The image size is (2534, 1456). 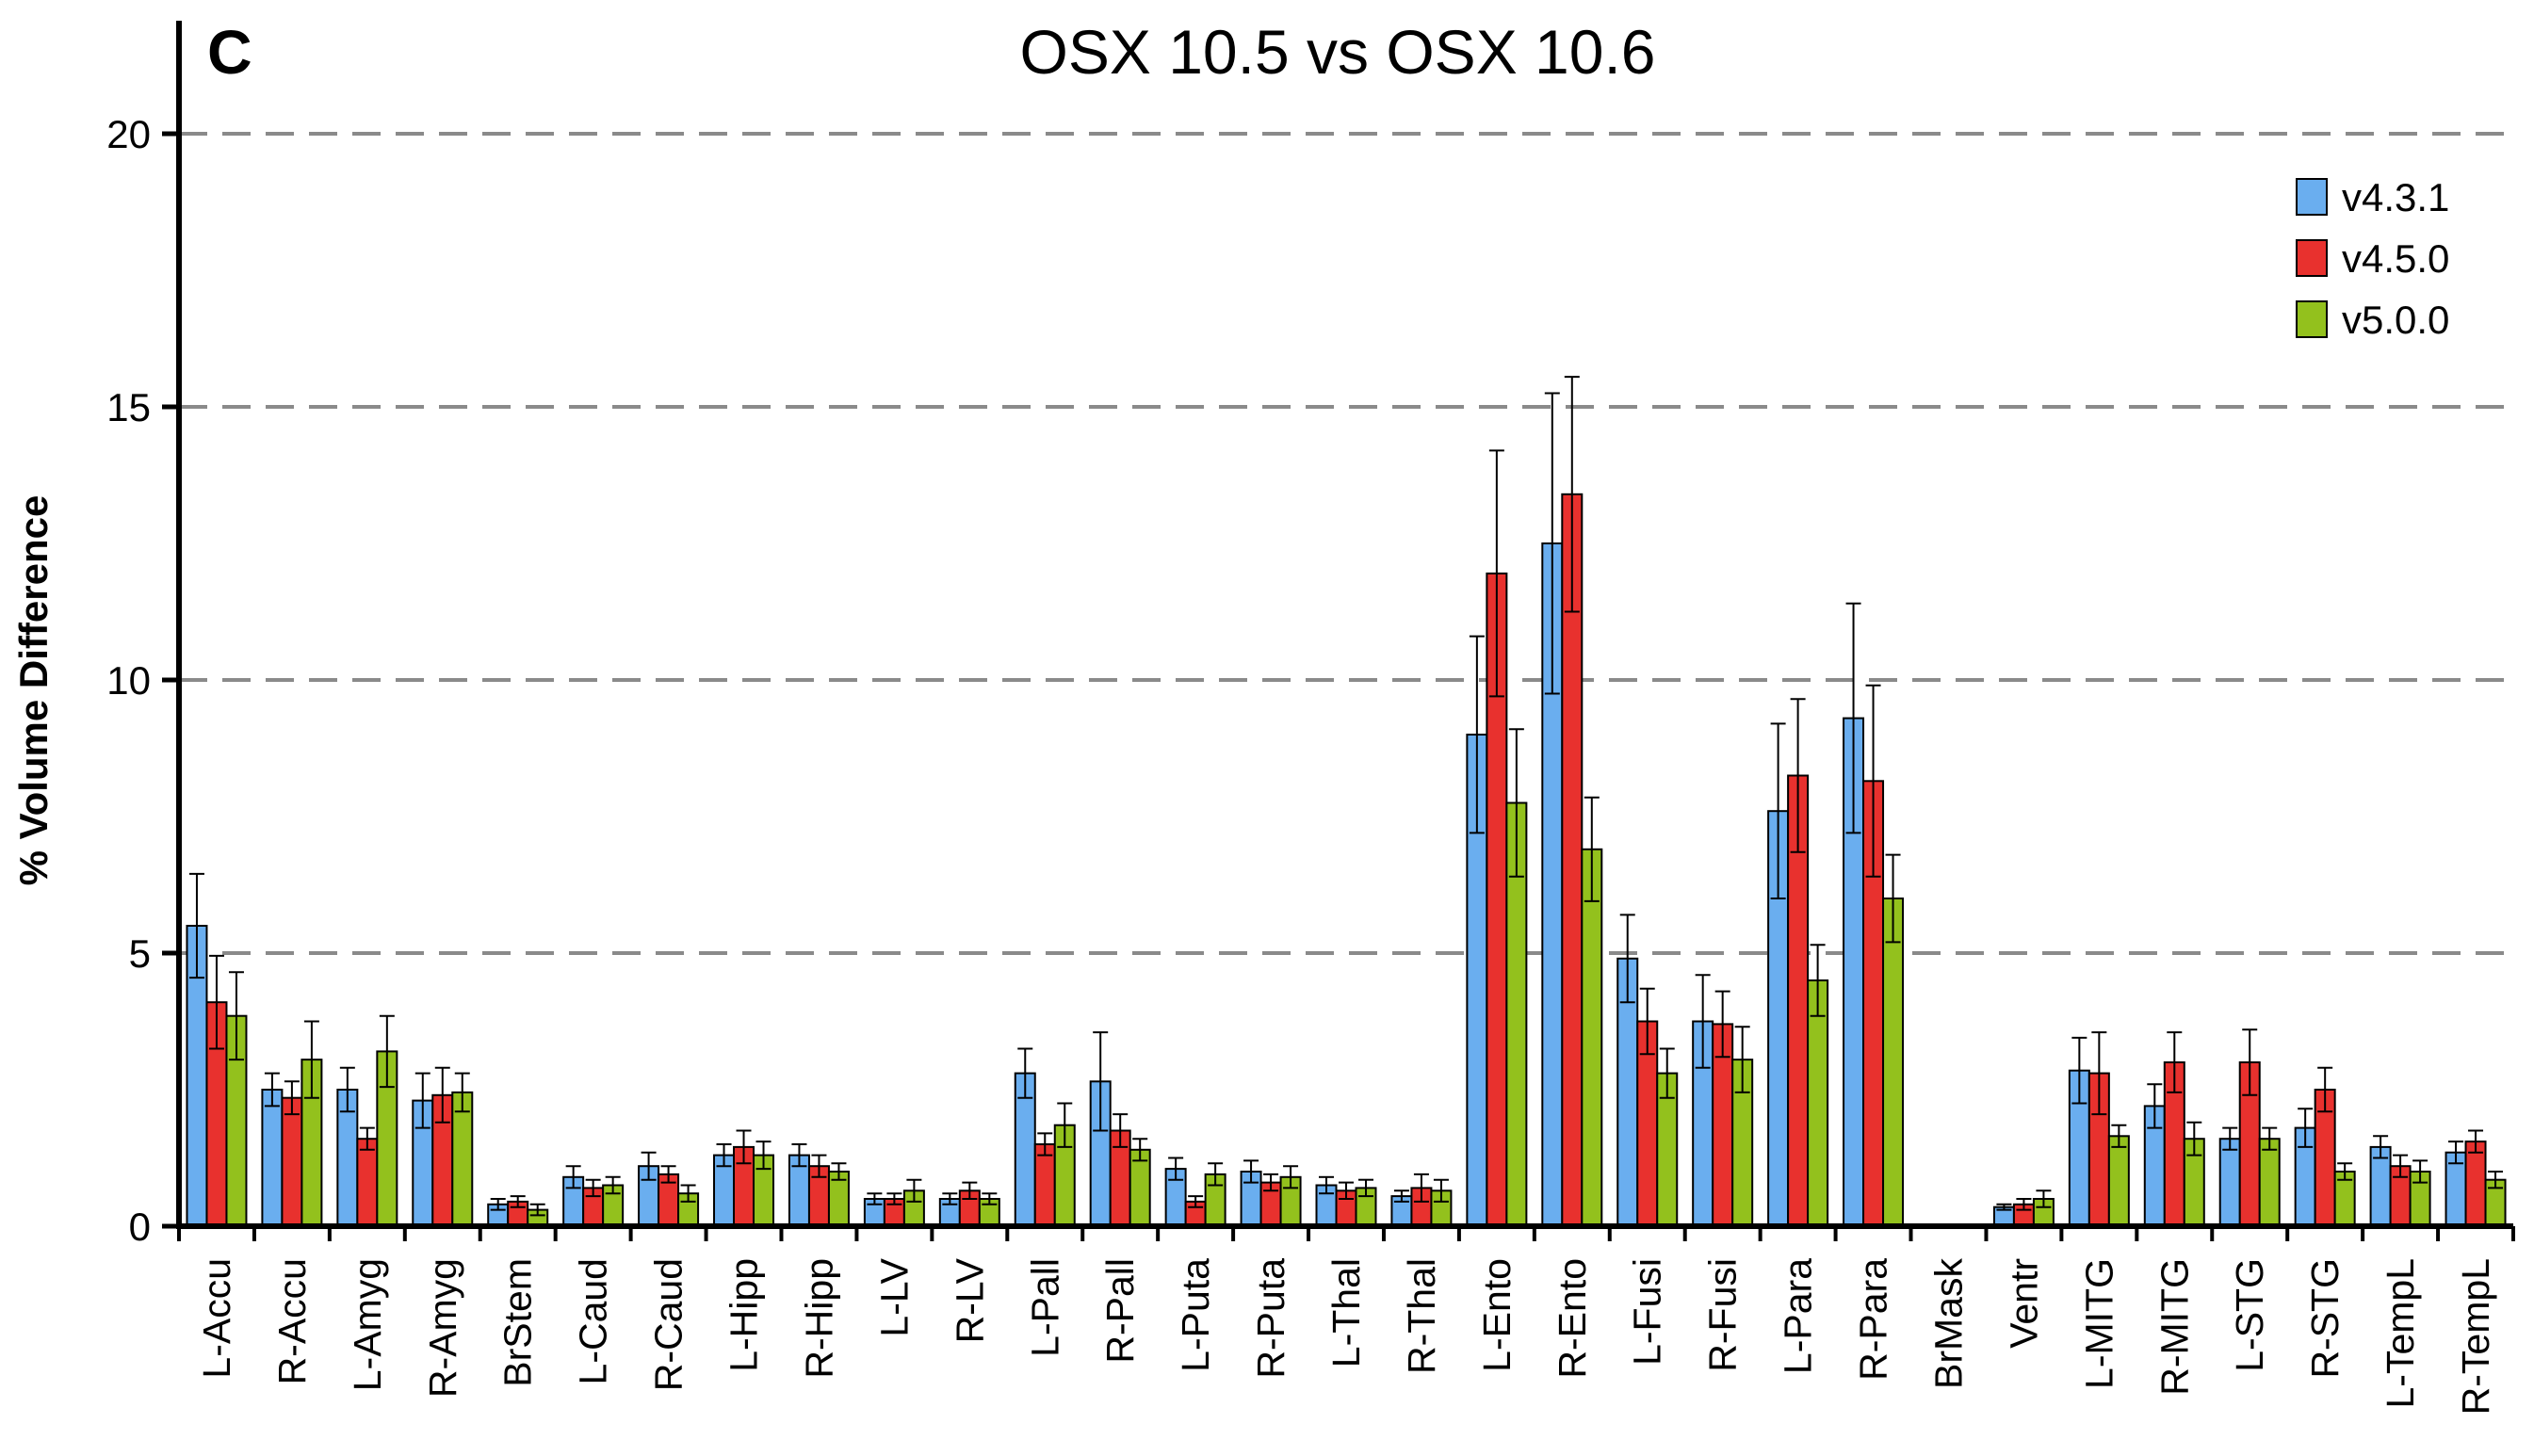 I want to click on x-tick-label-R-Caud: R-Caud, so click(x=668, y=1324).